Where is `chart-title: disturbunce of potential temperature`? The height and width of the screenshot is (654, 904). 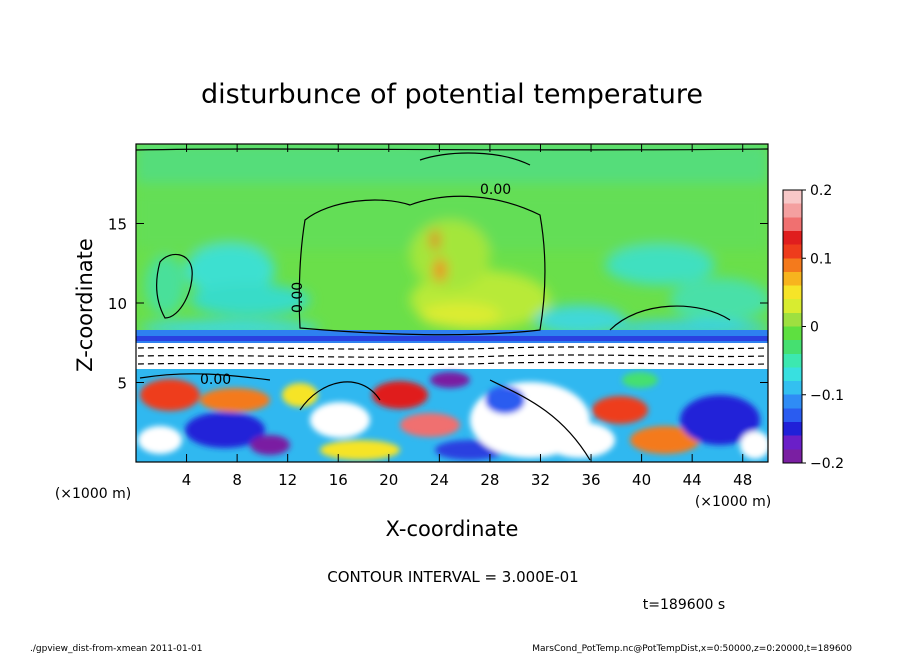 chart-title: disturbunce of potential temperature is located at coordinates (452, 94).